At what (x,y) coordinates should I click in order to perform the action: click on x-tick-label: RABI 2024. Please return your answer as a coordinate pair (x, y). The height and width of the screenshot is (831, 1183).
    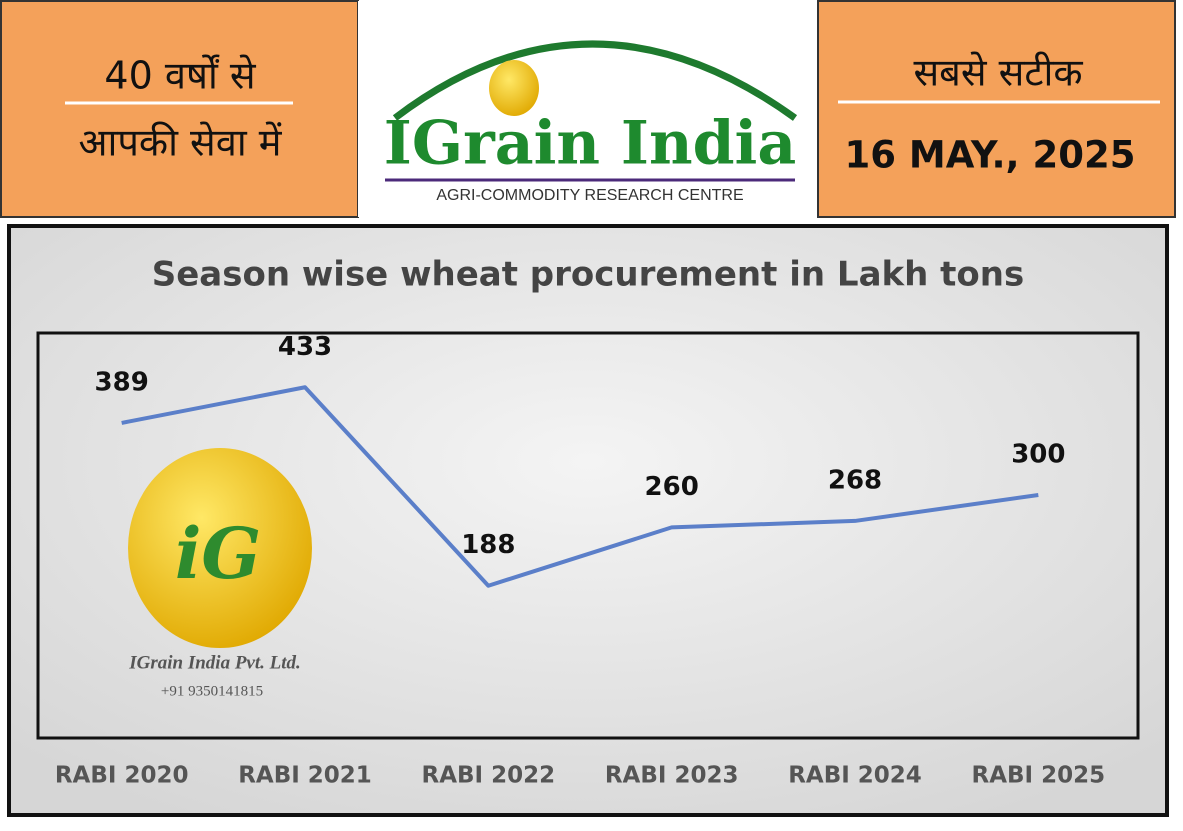
    Looking at the image, I should click on (855, 776).